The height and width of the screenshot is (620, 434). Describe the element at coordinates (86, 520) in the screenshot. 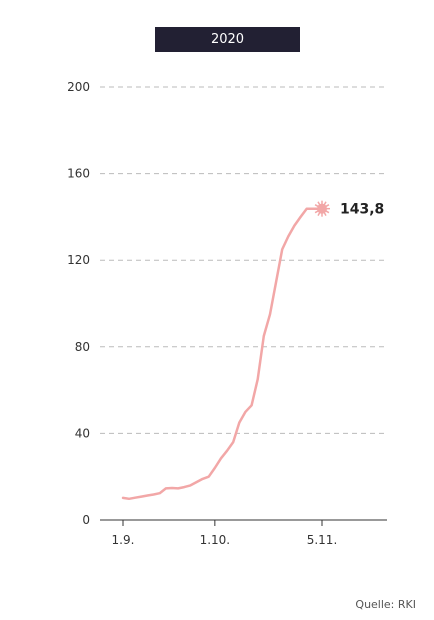

I see `y-tick-label: 0` at that location.